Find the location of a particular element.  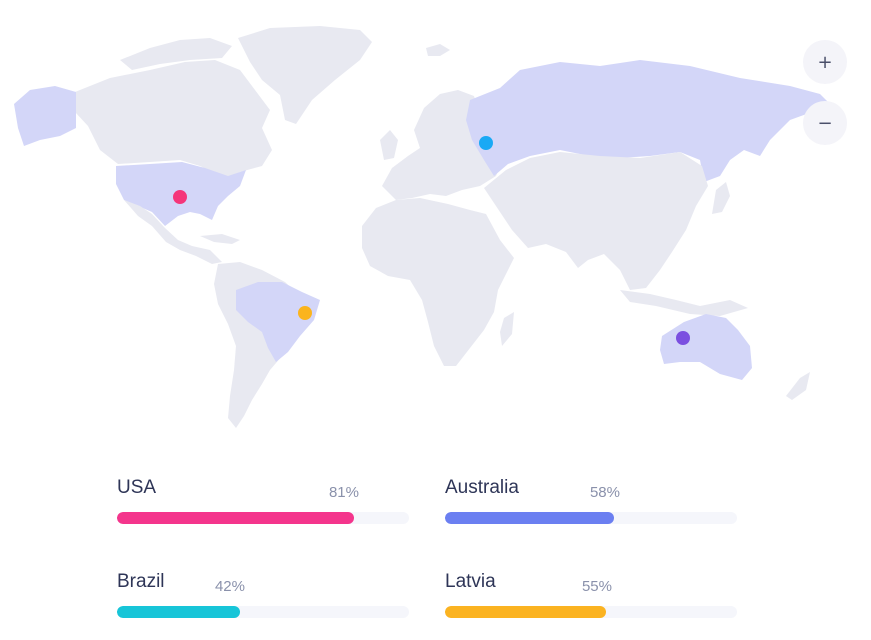

latvia-marker is located at coordinates (486, 143).